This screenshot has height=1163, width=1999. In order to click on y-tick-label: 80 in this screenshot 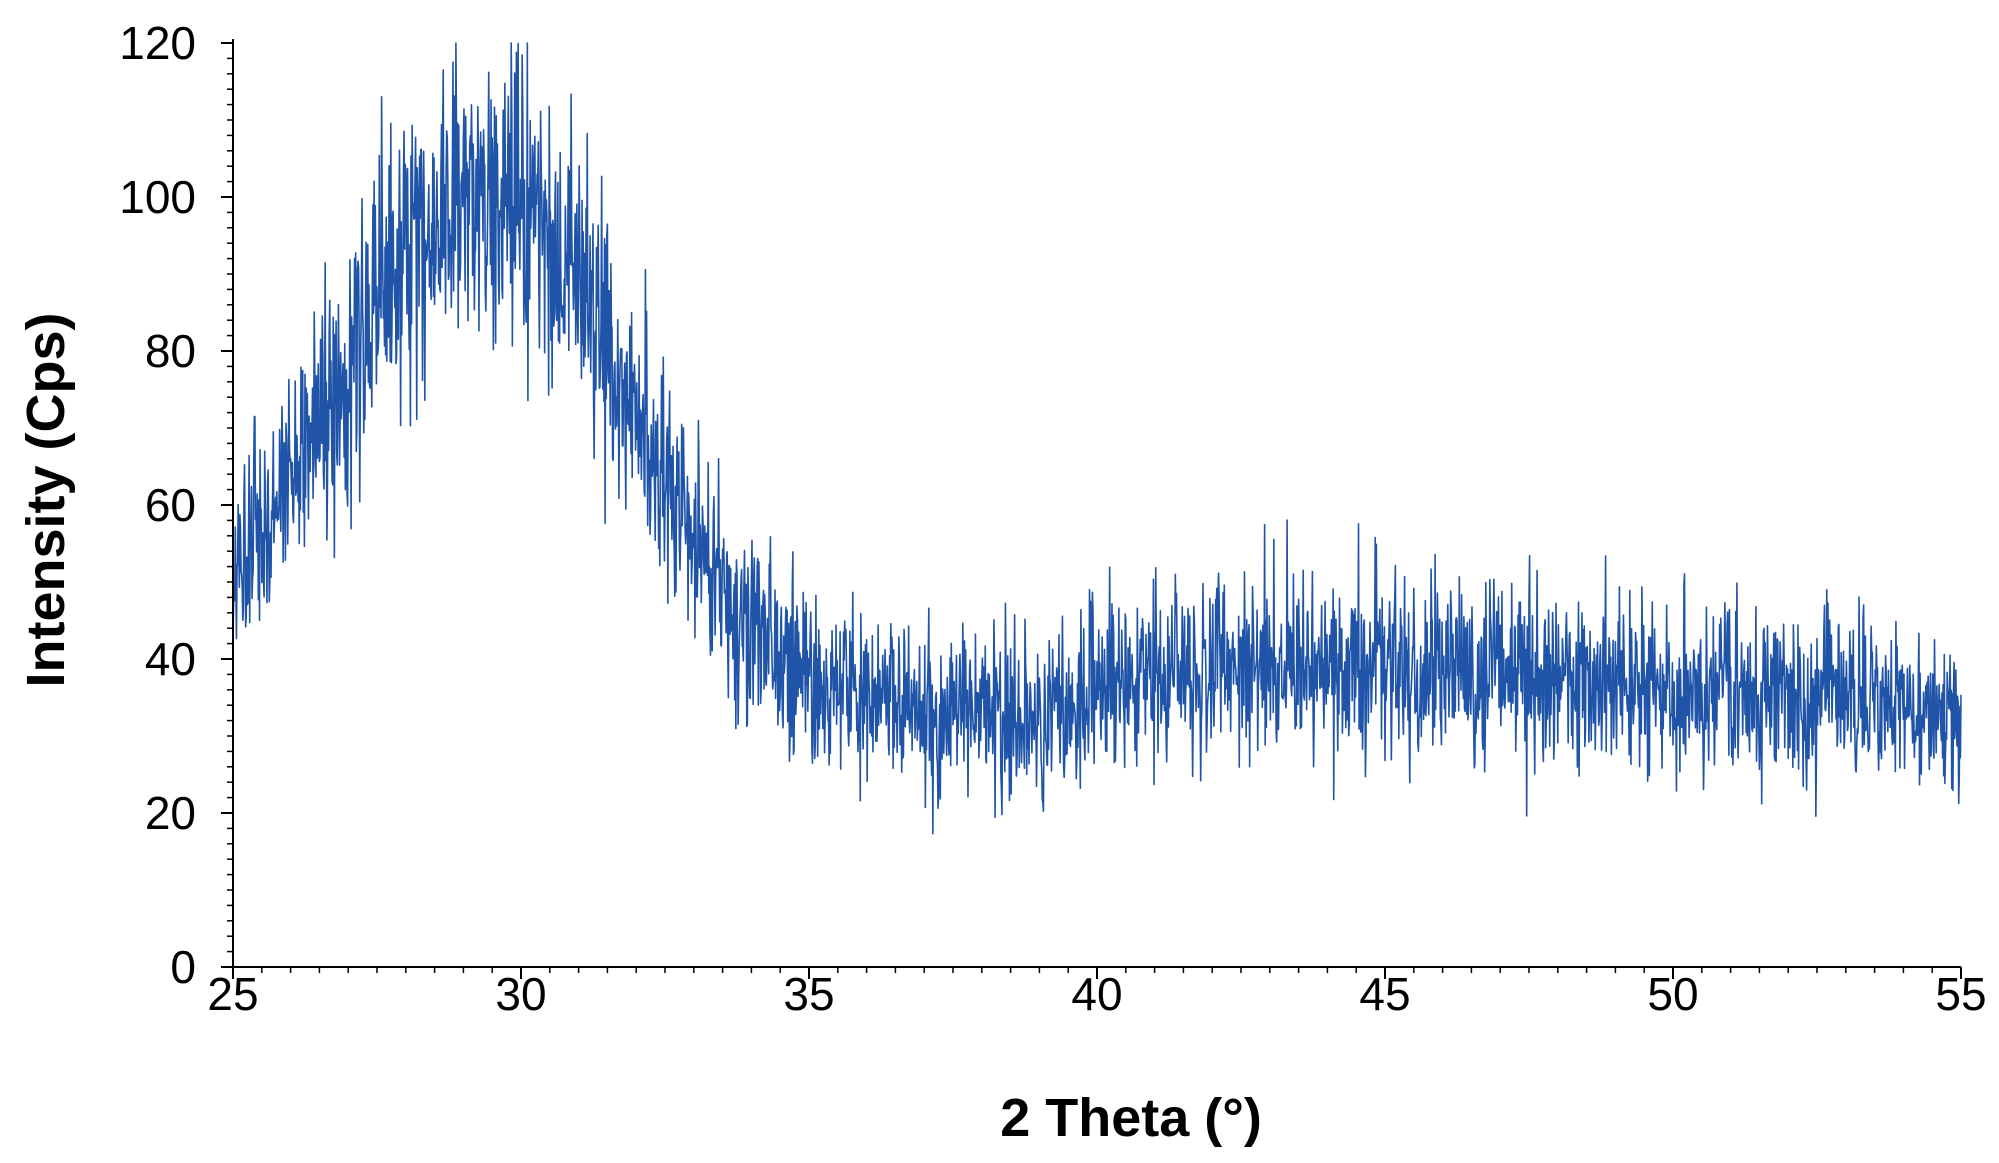, I will do `click(170, 351)`.